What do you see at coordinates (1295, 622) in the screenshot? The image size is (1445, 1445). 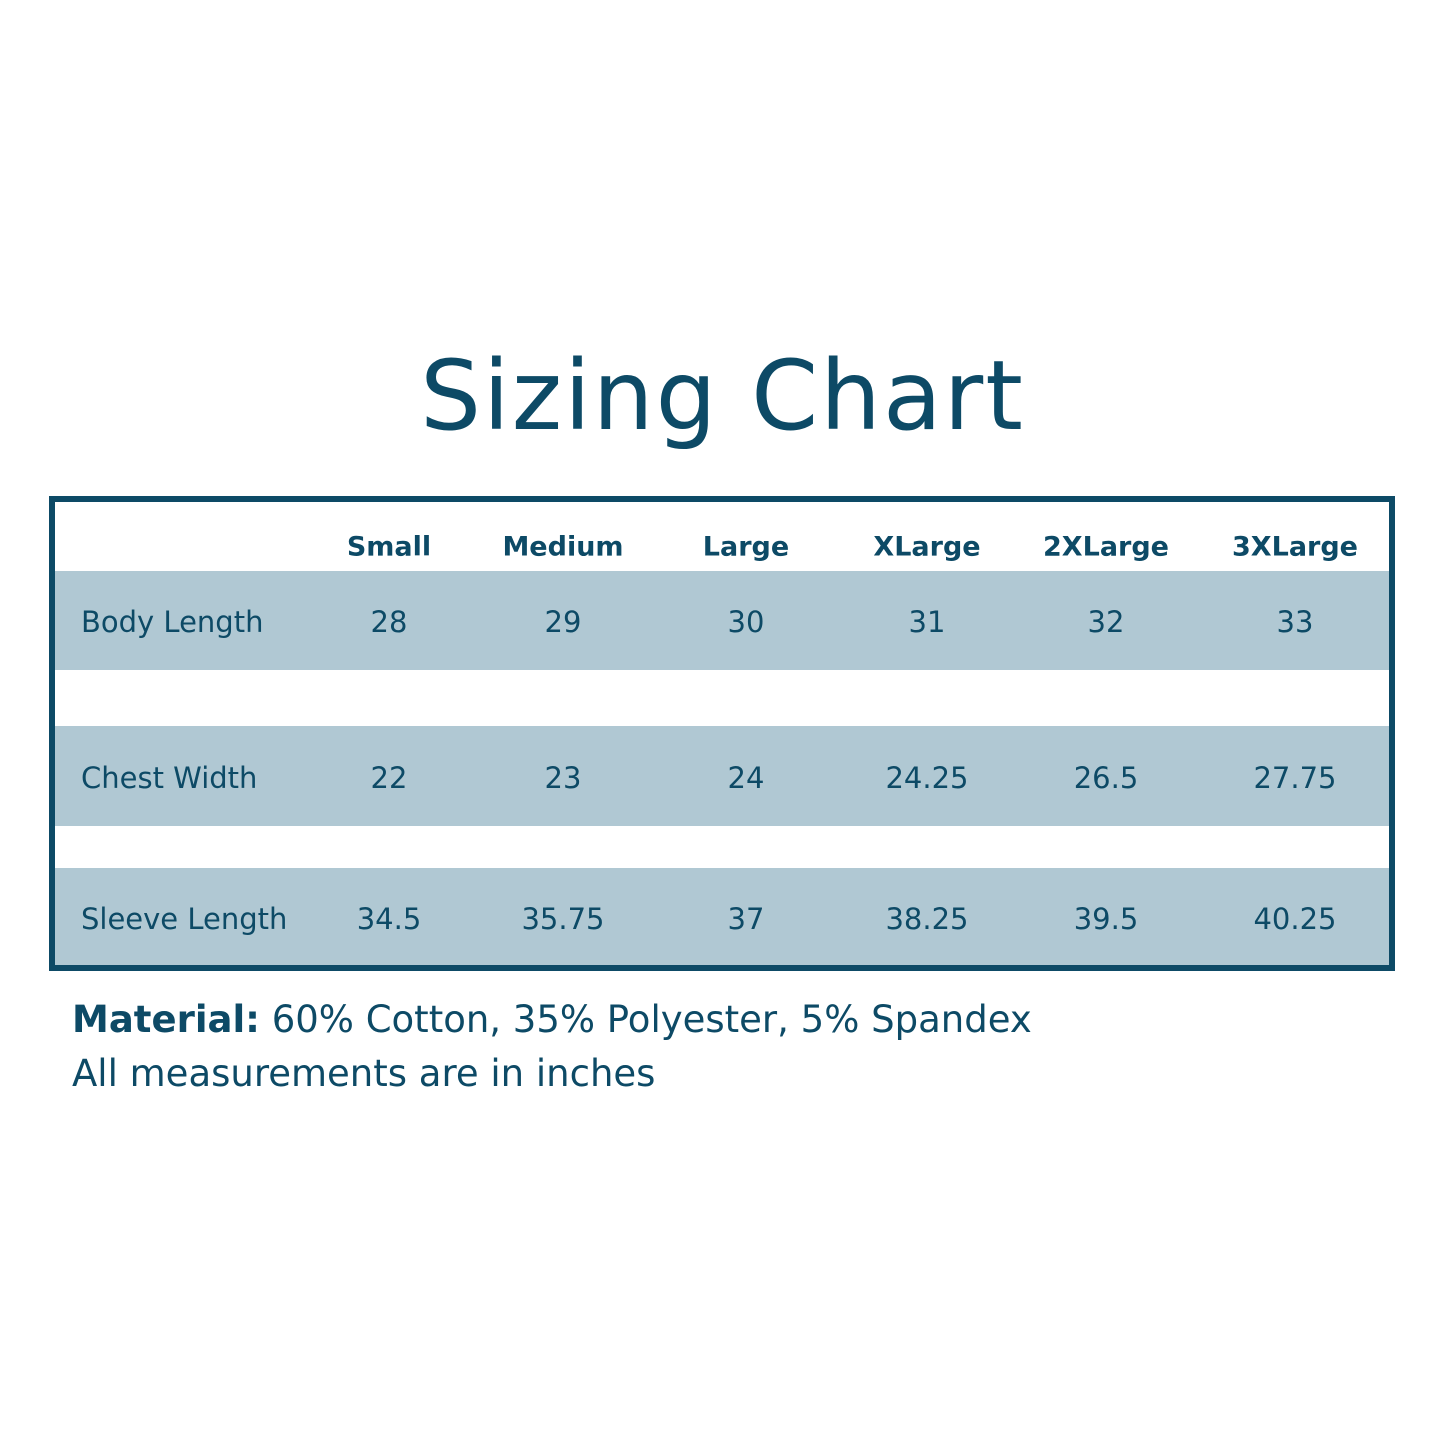 I see `table-cell: 33` at bounding box center [1295, 622].